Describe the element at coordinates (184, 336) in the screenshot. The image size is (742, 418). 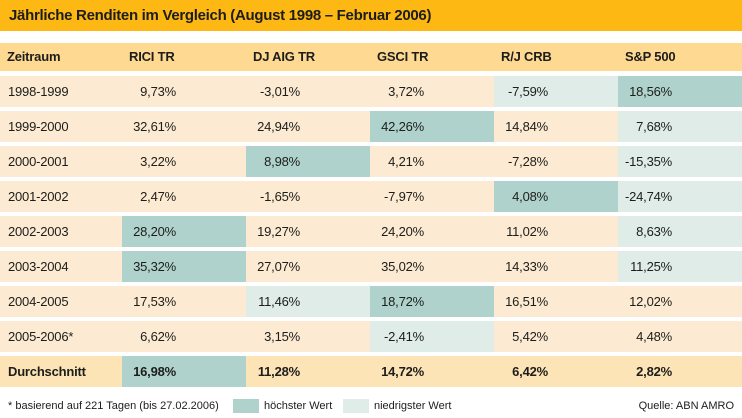
I see `value-cell: 6,62%` at that location.